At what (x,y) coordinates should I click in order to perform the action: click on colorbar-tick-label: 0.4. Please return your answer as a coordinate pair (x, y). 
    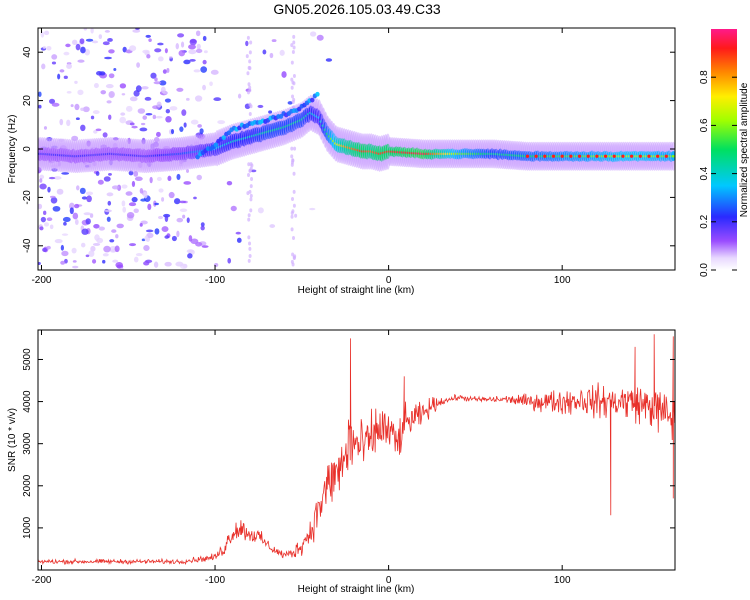
    Looking at the image, I should click on (704, 173).